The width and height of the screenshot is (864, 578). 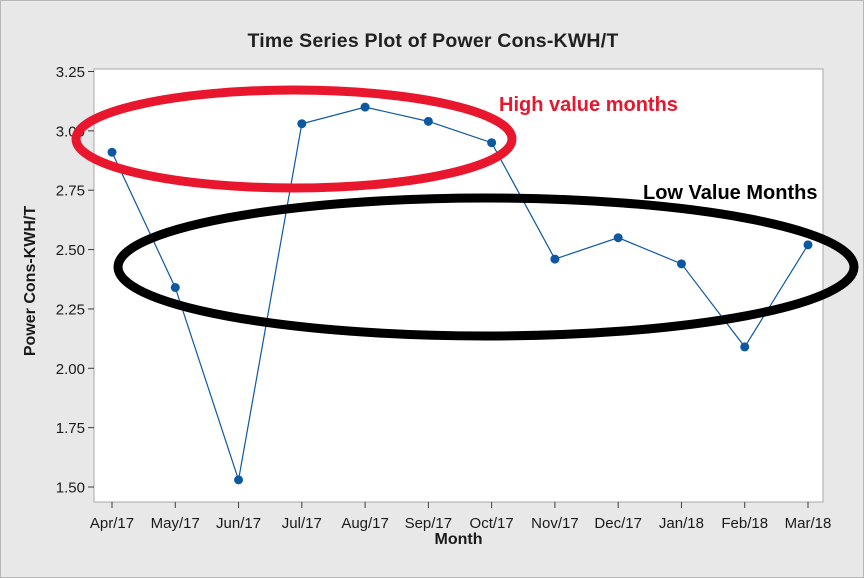 What do you see at coordinates (588, 105) in the screenshot?
I see `high-value-months-label: High value months` at bounding box center [588, 105].